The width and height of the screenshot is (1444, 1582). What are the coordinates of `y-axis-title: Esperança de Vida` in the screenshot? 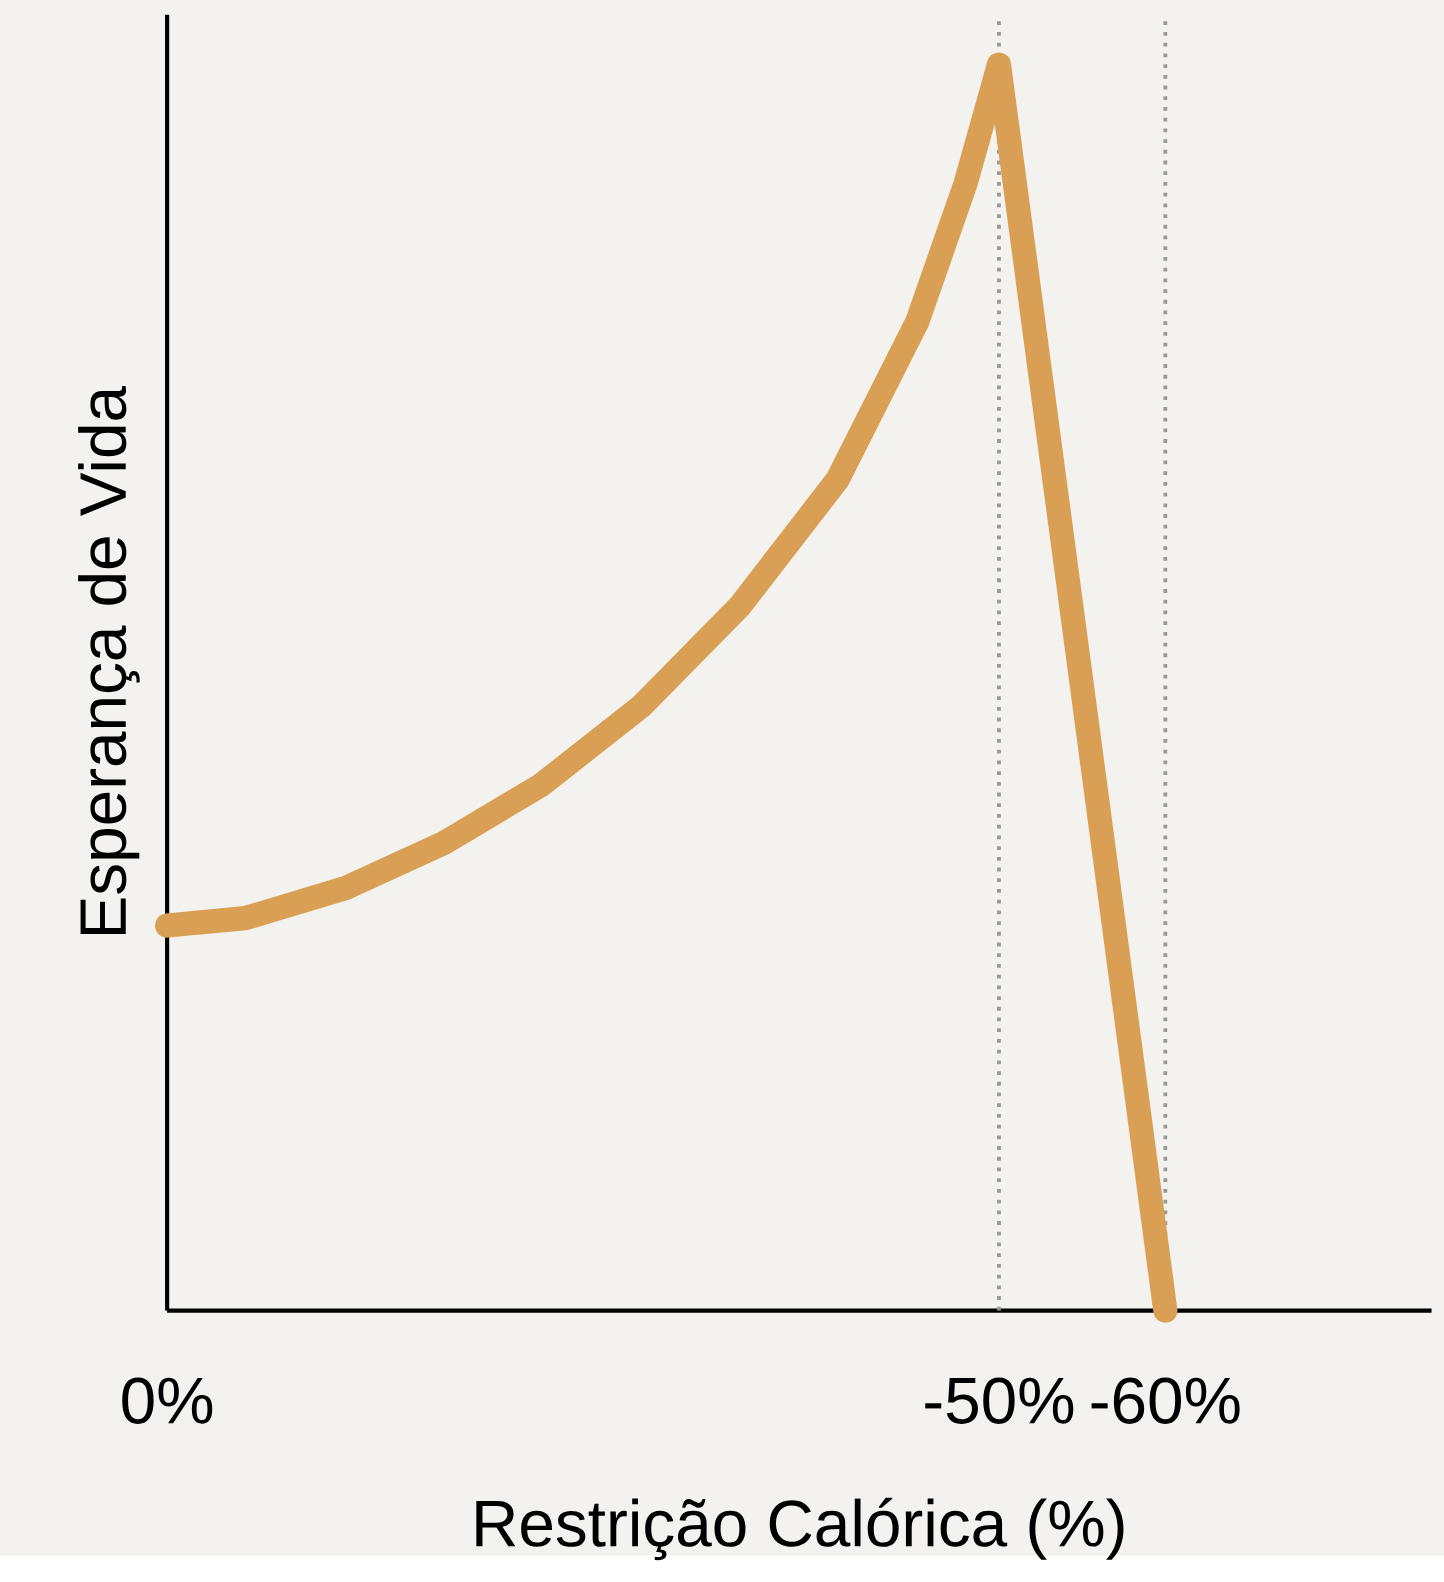 It's located at (108, 660).